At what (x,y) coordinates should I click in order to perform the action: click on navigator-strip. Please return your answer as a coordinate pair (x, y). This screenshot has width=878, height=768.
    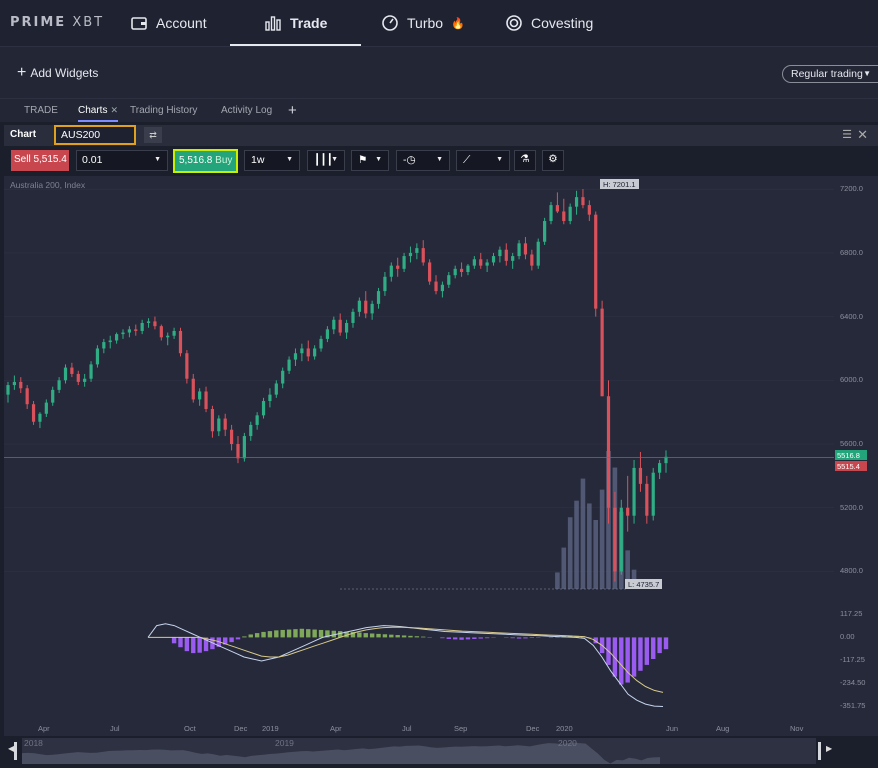
    Looking at the image, I should click on (439, 751).